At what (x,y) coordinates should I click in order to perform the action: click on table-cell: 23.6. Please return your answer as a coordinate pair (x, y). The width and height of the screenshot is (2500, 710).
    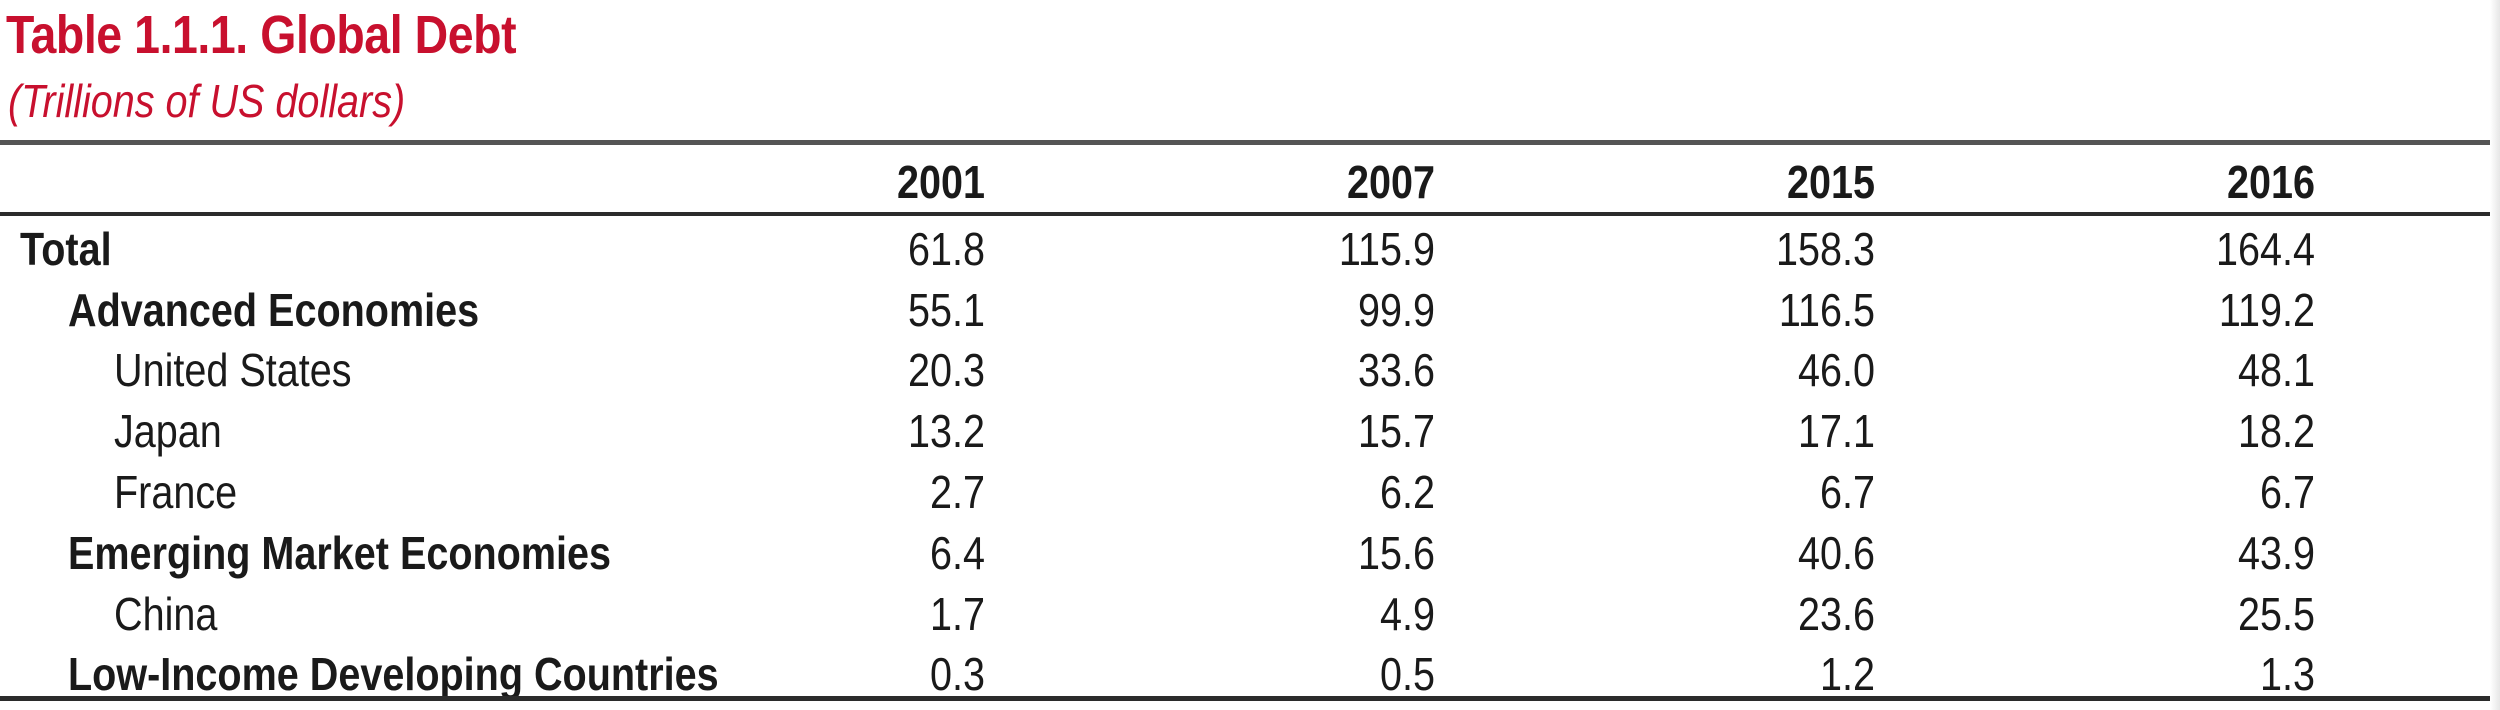
    Looking at the image, I should click on (1836, 614).